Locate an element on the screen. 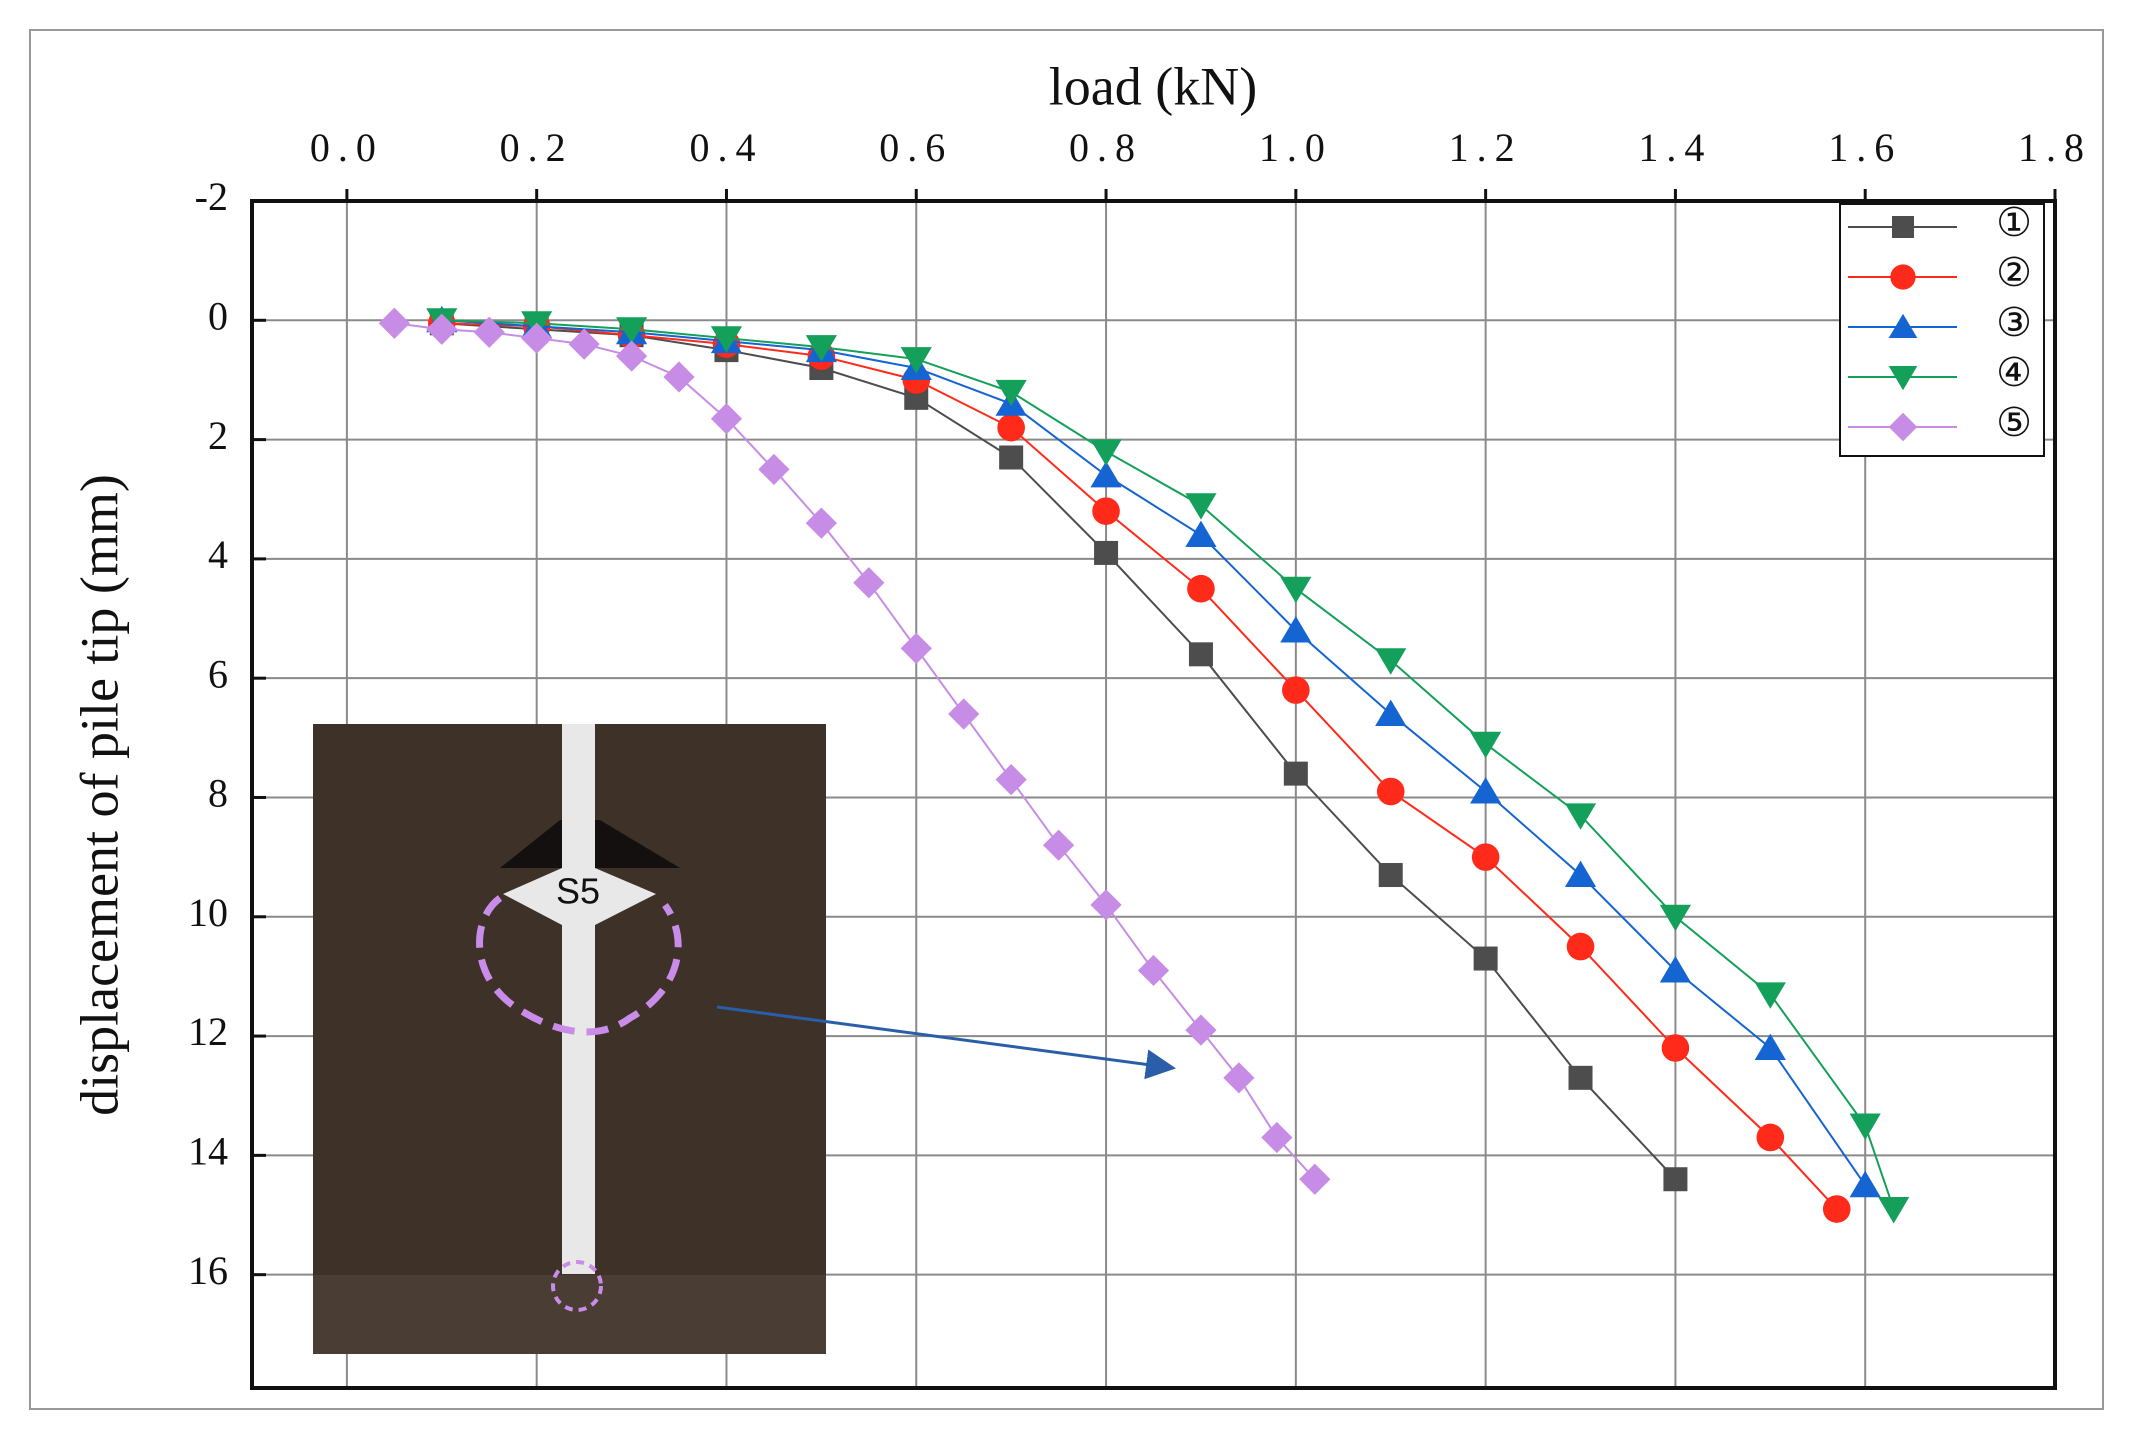 Image resolution: width=2134 pixels, height=1434 pixels. x-axis-title: load (kN) is located at coordinates (1153, 86).